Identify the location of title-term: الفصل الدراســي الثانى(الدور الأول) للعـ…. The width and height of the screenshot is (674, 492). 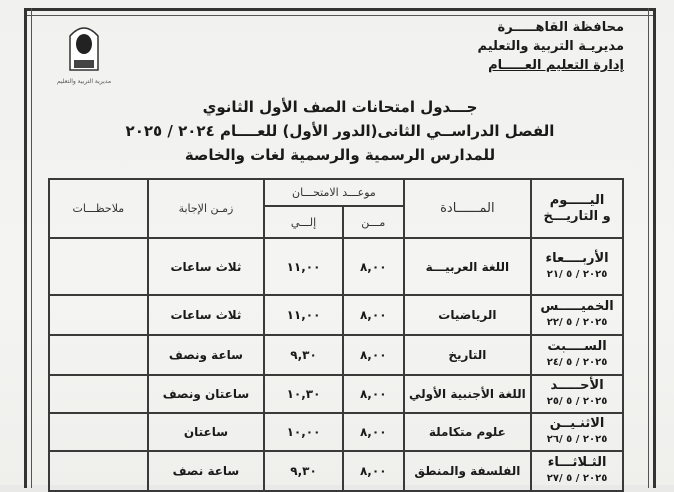
(340, 131).